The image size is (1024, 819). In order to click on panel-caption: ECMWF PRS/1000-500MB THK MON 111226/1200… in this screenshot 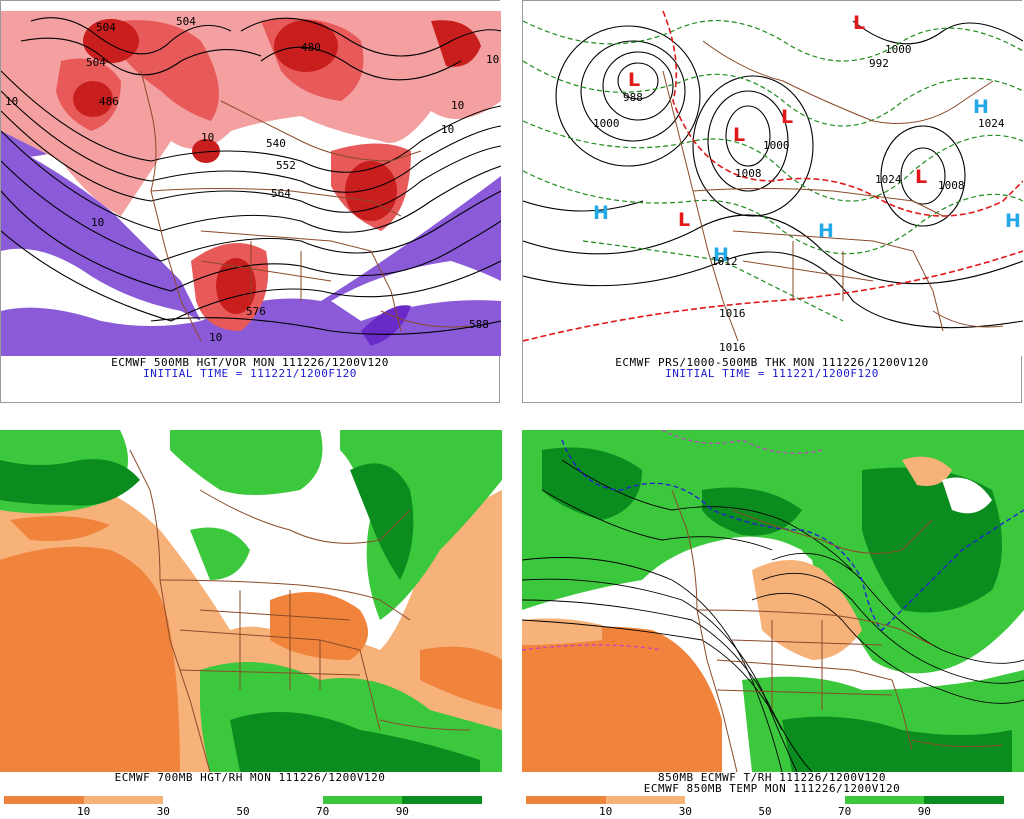, I will do `click(772, 362)`.